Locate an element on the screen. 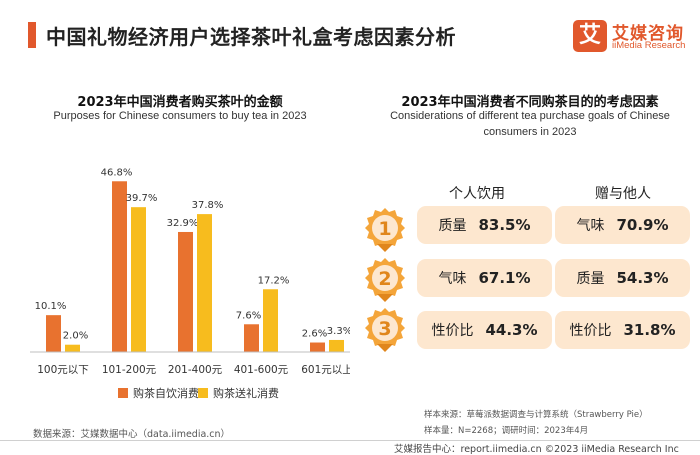  column-header-self: 个人饮用 is located at coordinates (477, 194).